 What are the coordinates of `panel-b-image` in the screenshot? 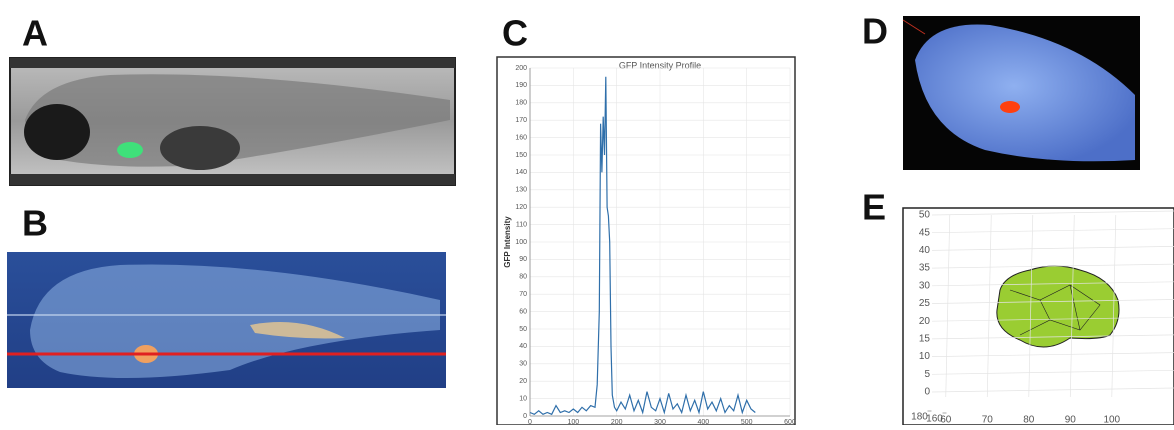 It's located at (226, 320).